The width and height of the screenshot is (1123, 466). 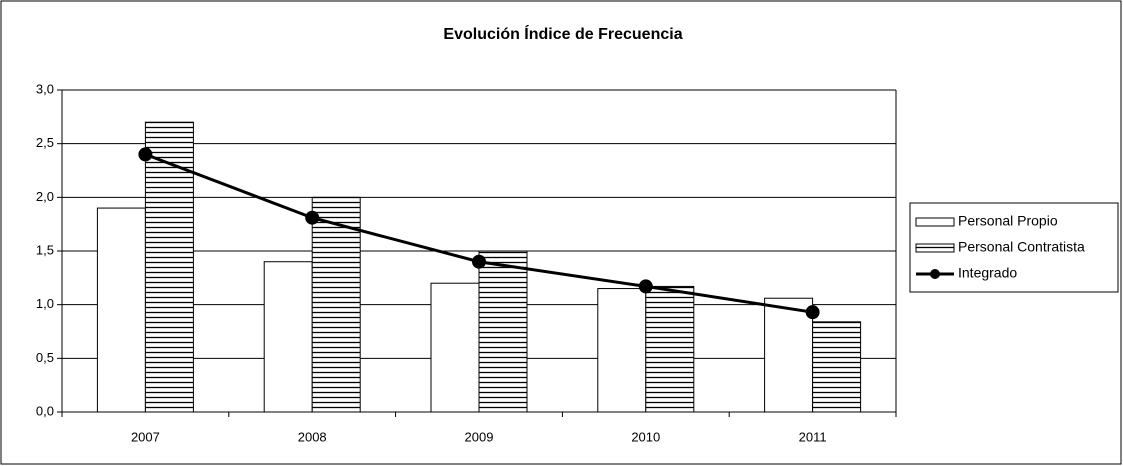 I want to click on legend-label: Personal Propio, so click(x=1008, y=221).